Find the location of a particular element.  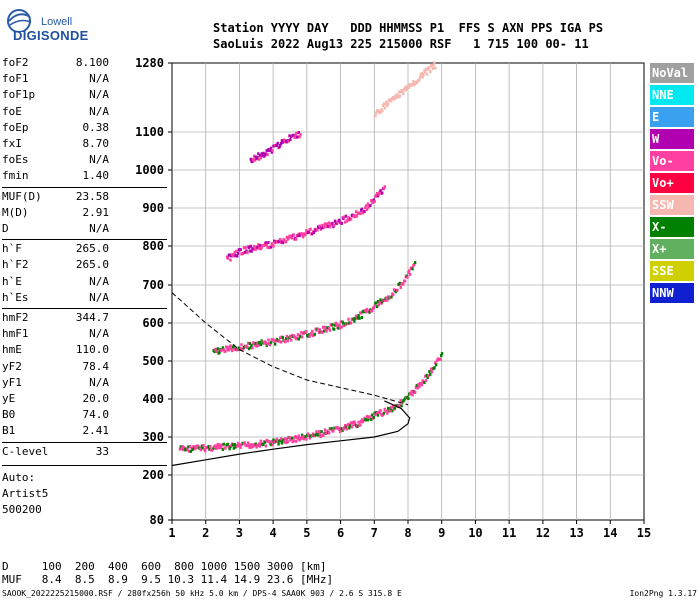

param-row-fof2: foF2 8.100 is located at coordinates (55, 64).